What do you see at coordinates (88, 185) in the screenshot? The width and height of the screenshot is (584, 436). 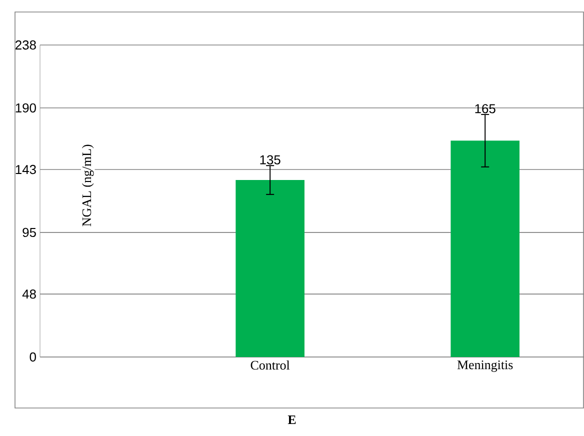 I see `y-axis-title: NGAL (ng/mL)` at bounding box center [88, 185].